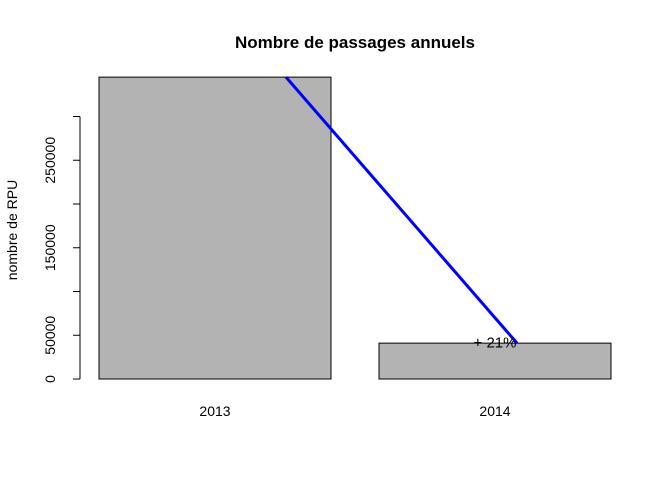 This screenshot has height=480, width=672. Describe the element at coordinates (50, 379) in the screenshot. I see `y-tick-label: 0` at that location.